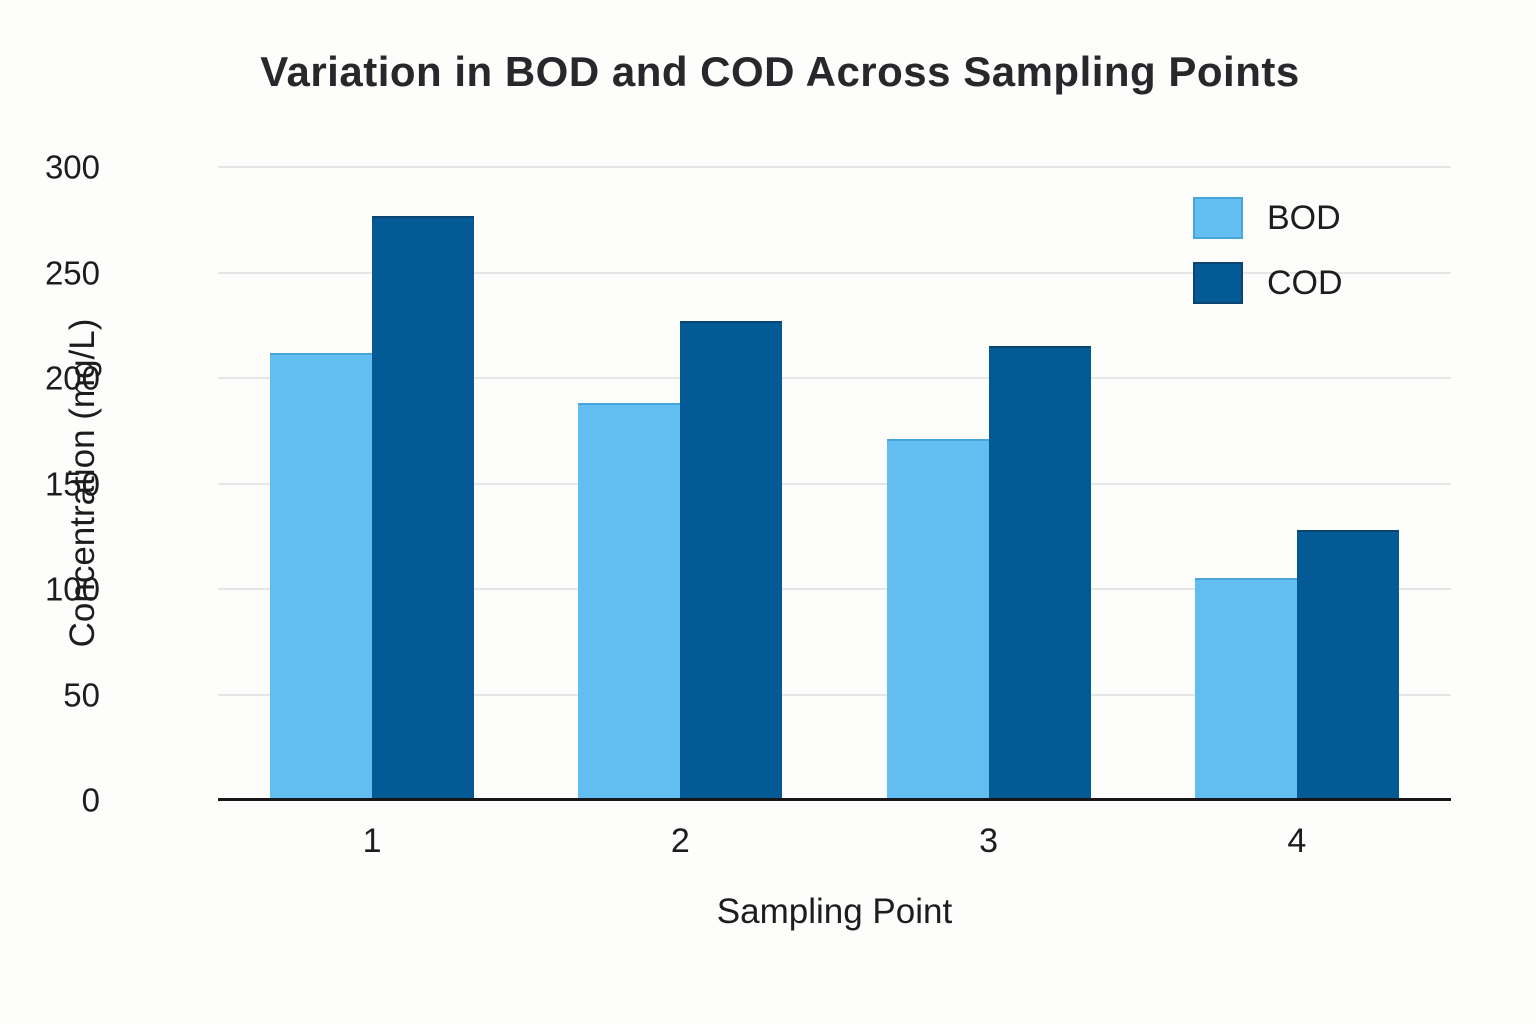 This screenshot has width=1536, height=1024. I want to click on x-tick-1: 1, so click(372, 841).